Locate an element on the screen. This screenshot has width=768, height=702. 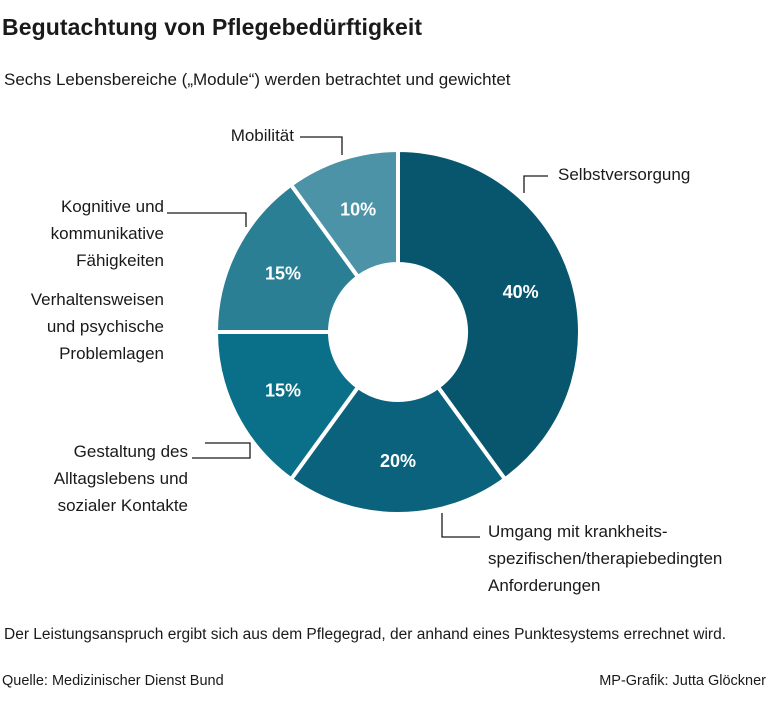
category-label: Gestaltung des is located at coordinates (131, 451).